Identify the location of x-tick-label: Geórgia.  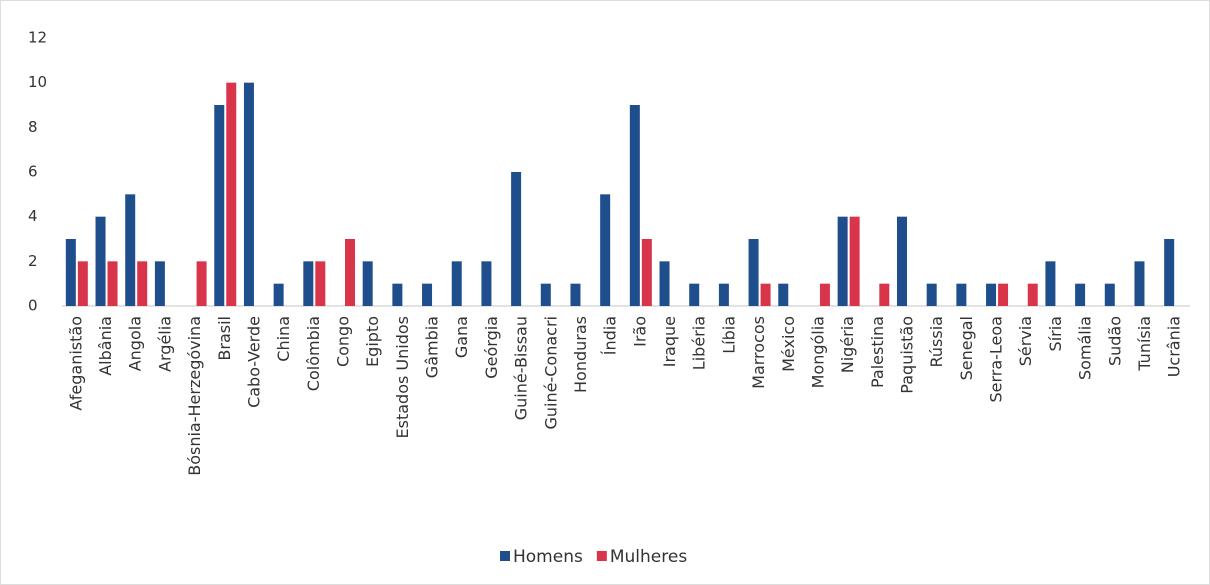
(491, 347).